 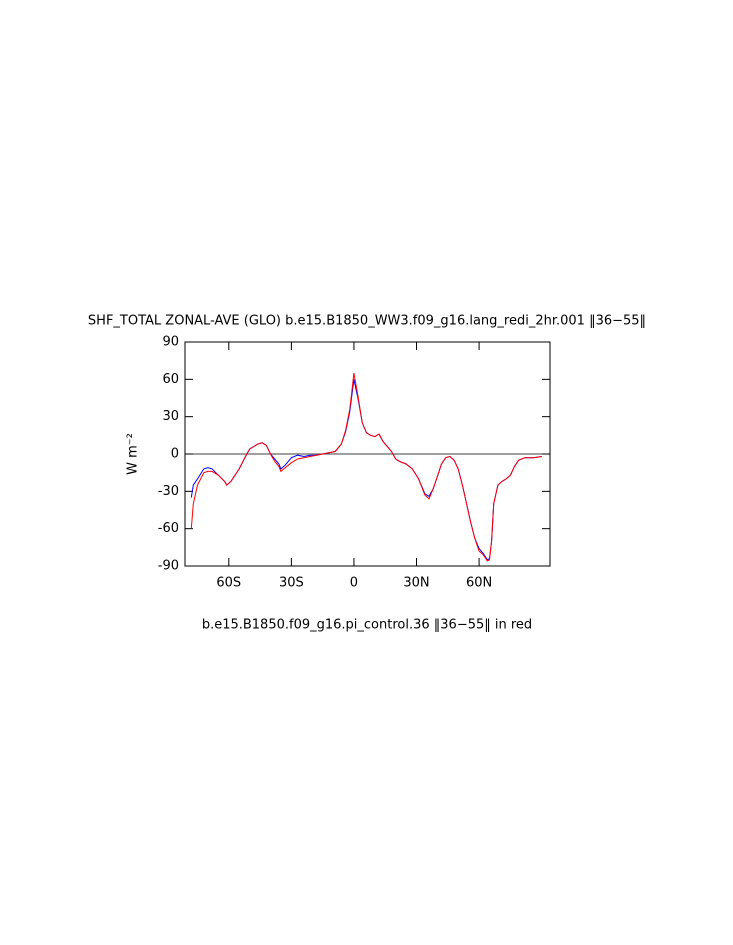 I want to click on y-tick-label: 0, so click(x=175, y=454).